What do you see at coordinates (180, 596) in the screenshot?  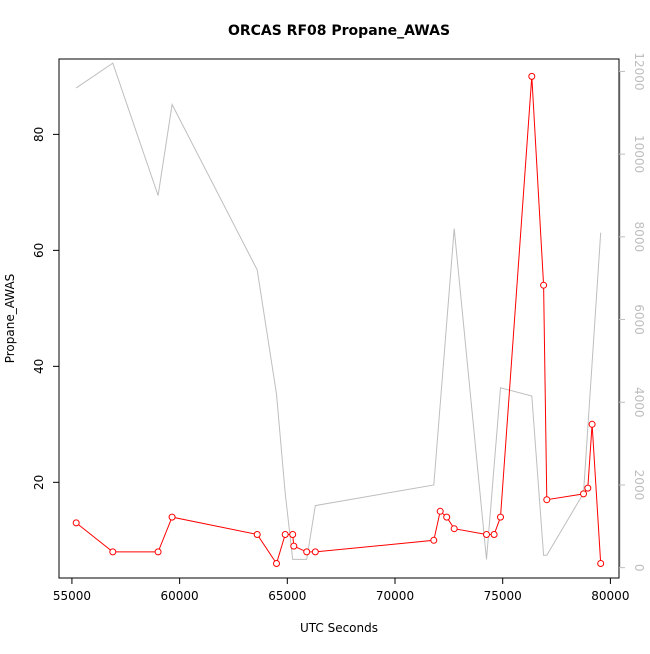 I see `x-tick-label: 60000` at bounding box center [180, 596].